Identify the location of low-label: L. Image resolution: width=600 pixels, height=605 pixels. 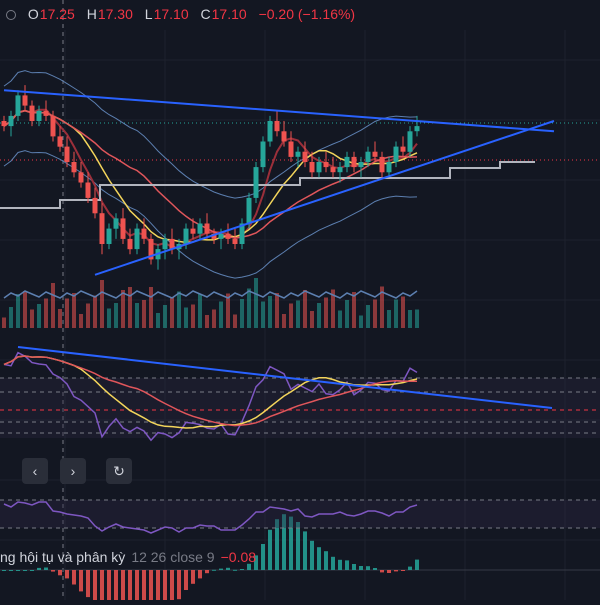
(148, 14).